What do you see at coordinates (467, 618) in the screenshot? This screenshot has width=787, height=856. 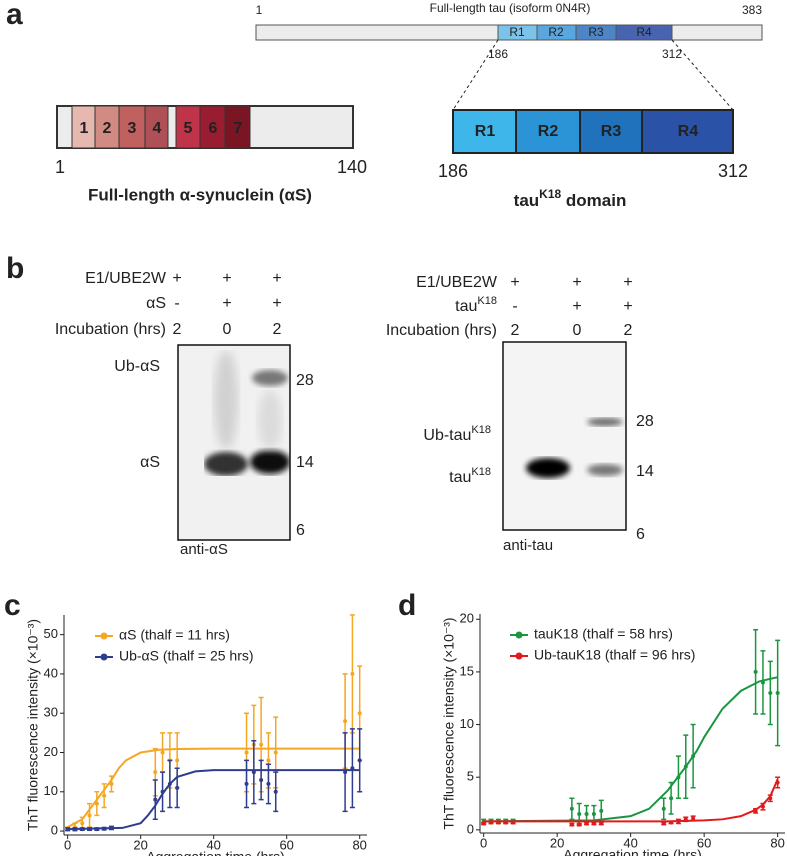 I see `y-tick-label: 20` at bounding box center [467, 618].